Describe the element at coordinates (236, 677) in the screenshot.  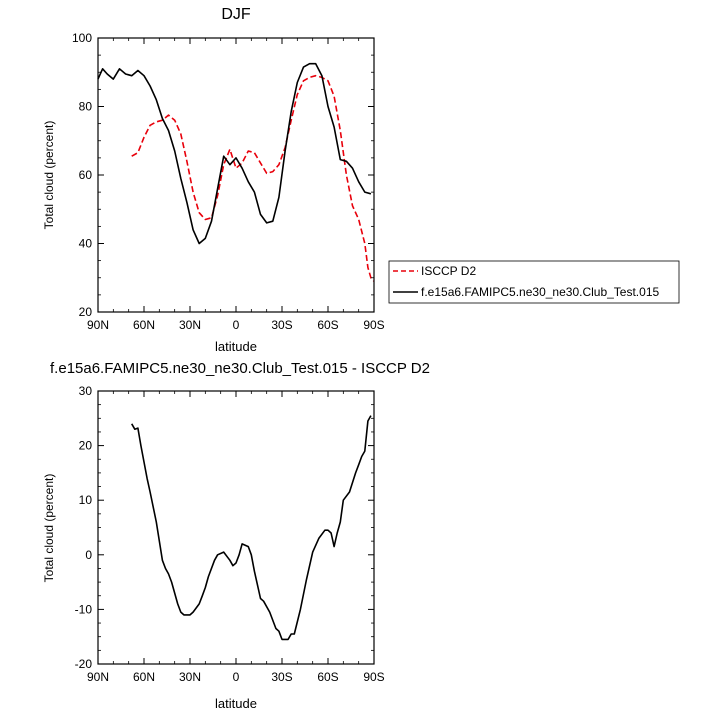
I see `bottom-x-tick-label: 0` at that location.